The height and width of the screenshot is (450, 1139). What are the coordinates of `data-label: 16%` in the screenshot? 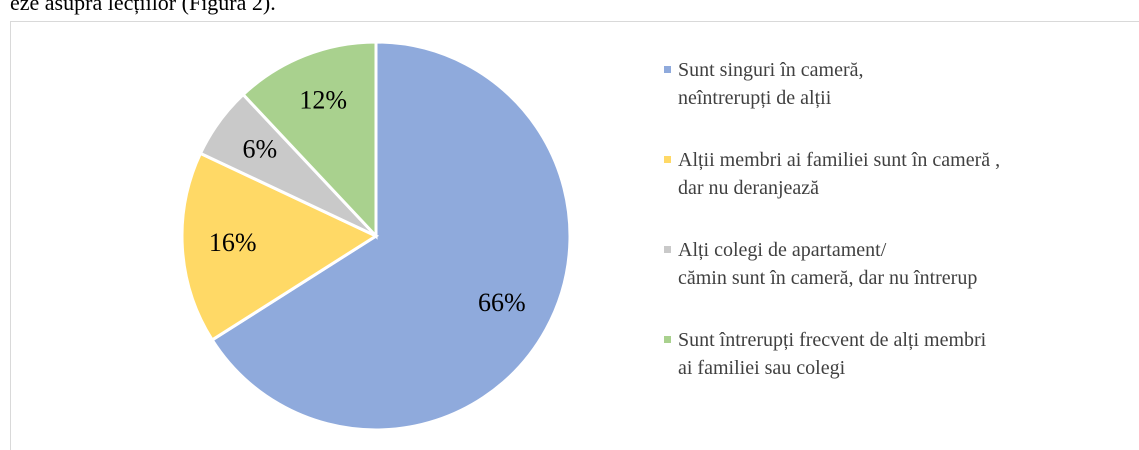 It's located at (233, 242).